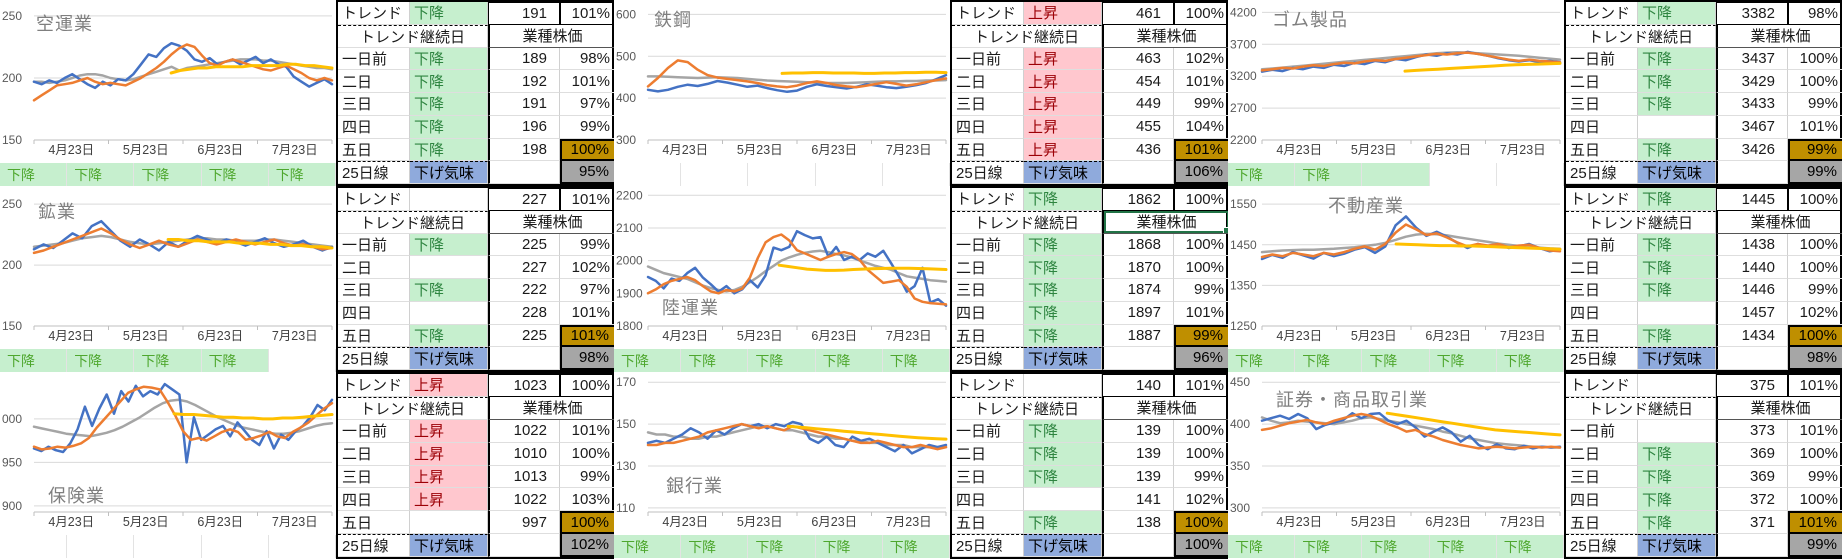 This screenshot has width=1842, height=559. Describe the element at coordinates (168, 267) in the screenshot. I see `sector-chart-plot: 250 200 150 4月23日 5月23日 6月23日 7月23日 鉱業` at that location.